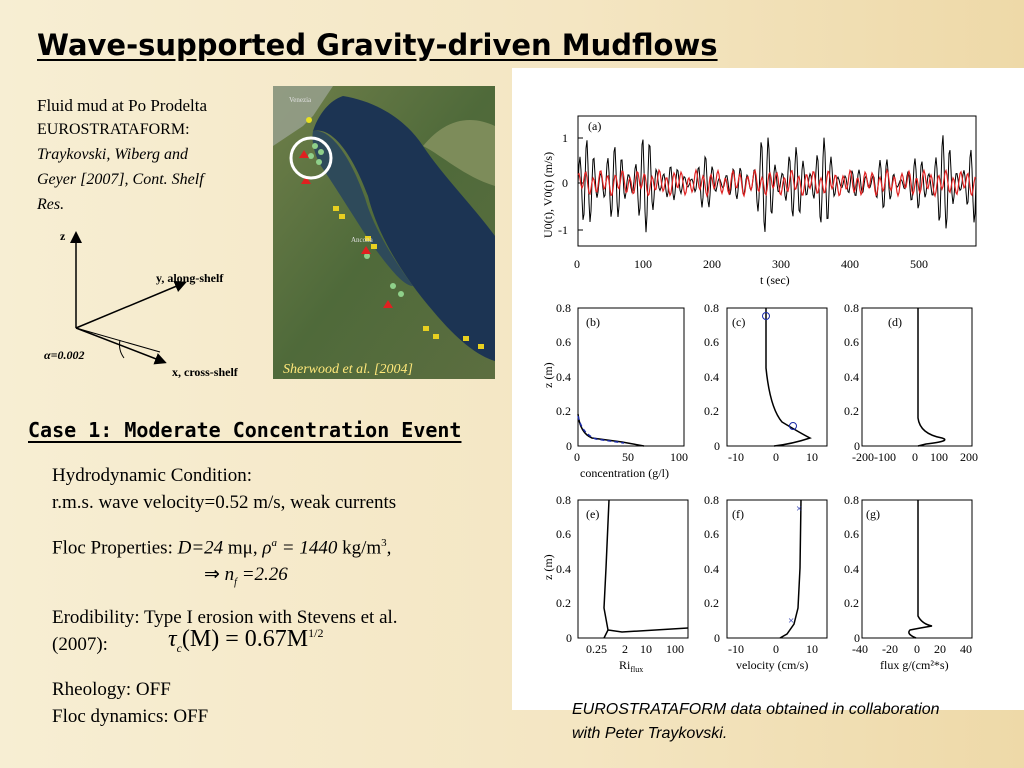 The height and width of the screenshot is (768, 1024). Describe the element at coordinates (711, 500) in the screenshot. I see `f-ytick-08: 0.8` at that location.